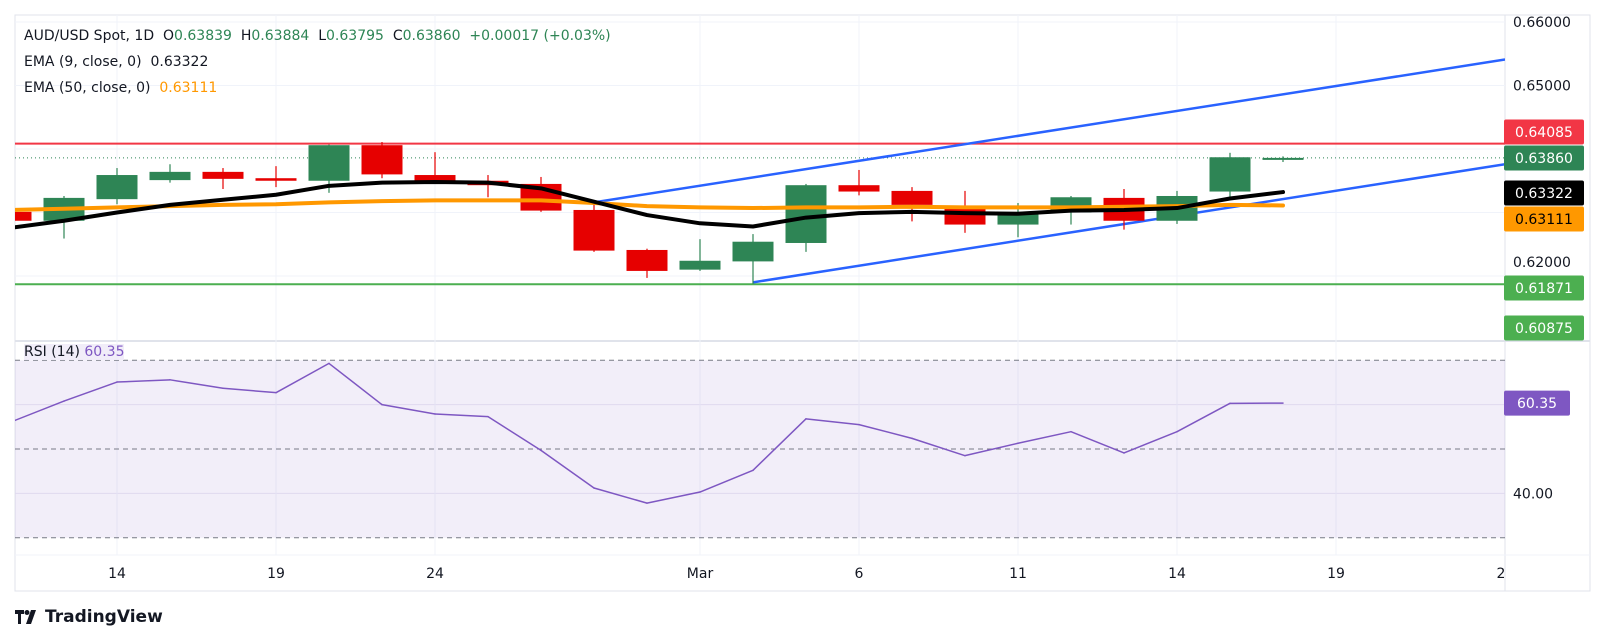  I want to click on time-tick-label: 11, so click(1018, 574).